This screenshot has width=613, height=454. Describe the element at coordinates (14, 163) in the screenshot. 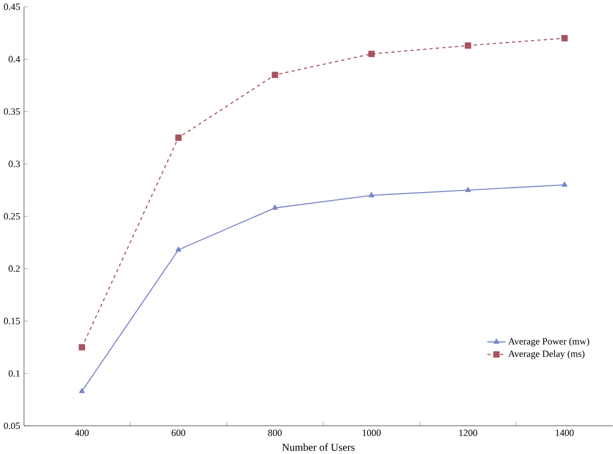

I see `y-tick-label: 0.3` at that location.